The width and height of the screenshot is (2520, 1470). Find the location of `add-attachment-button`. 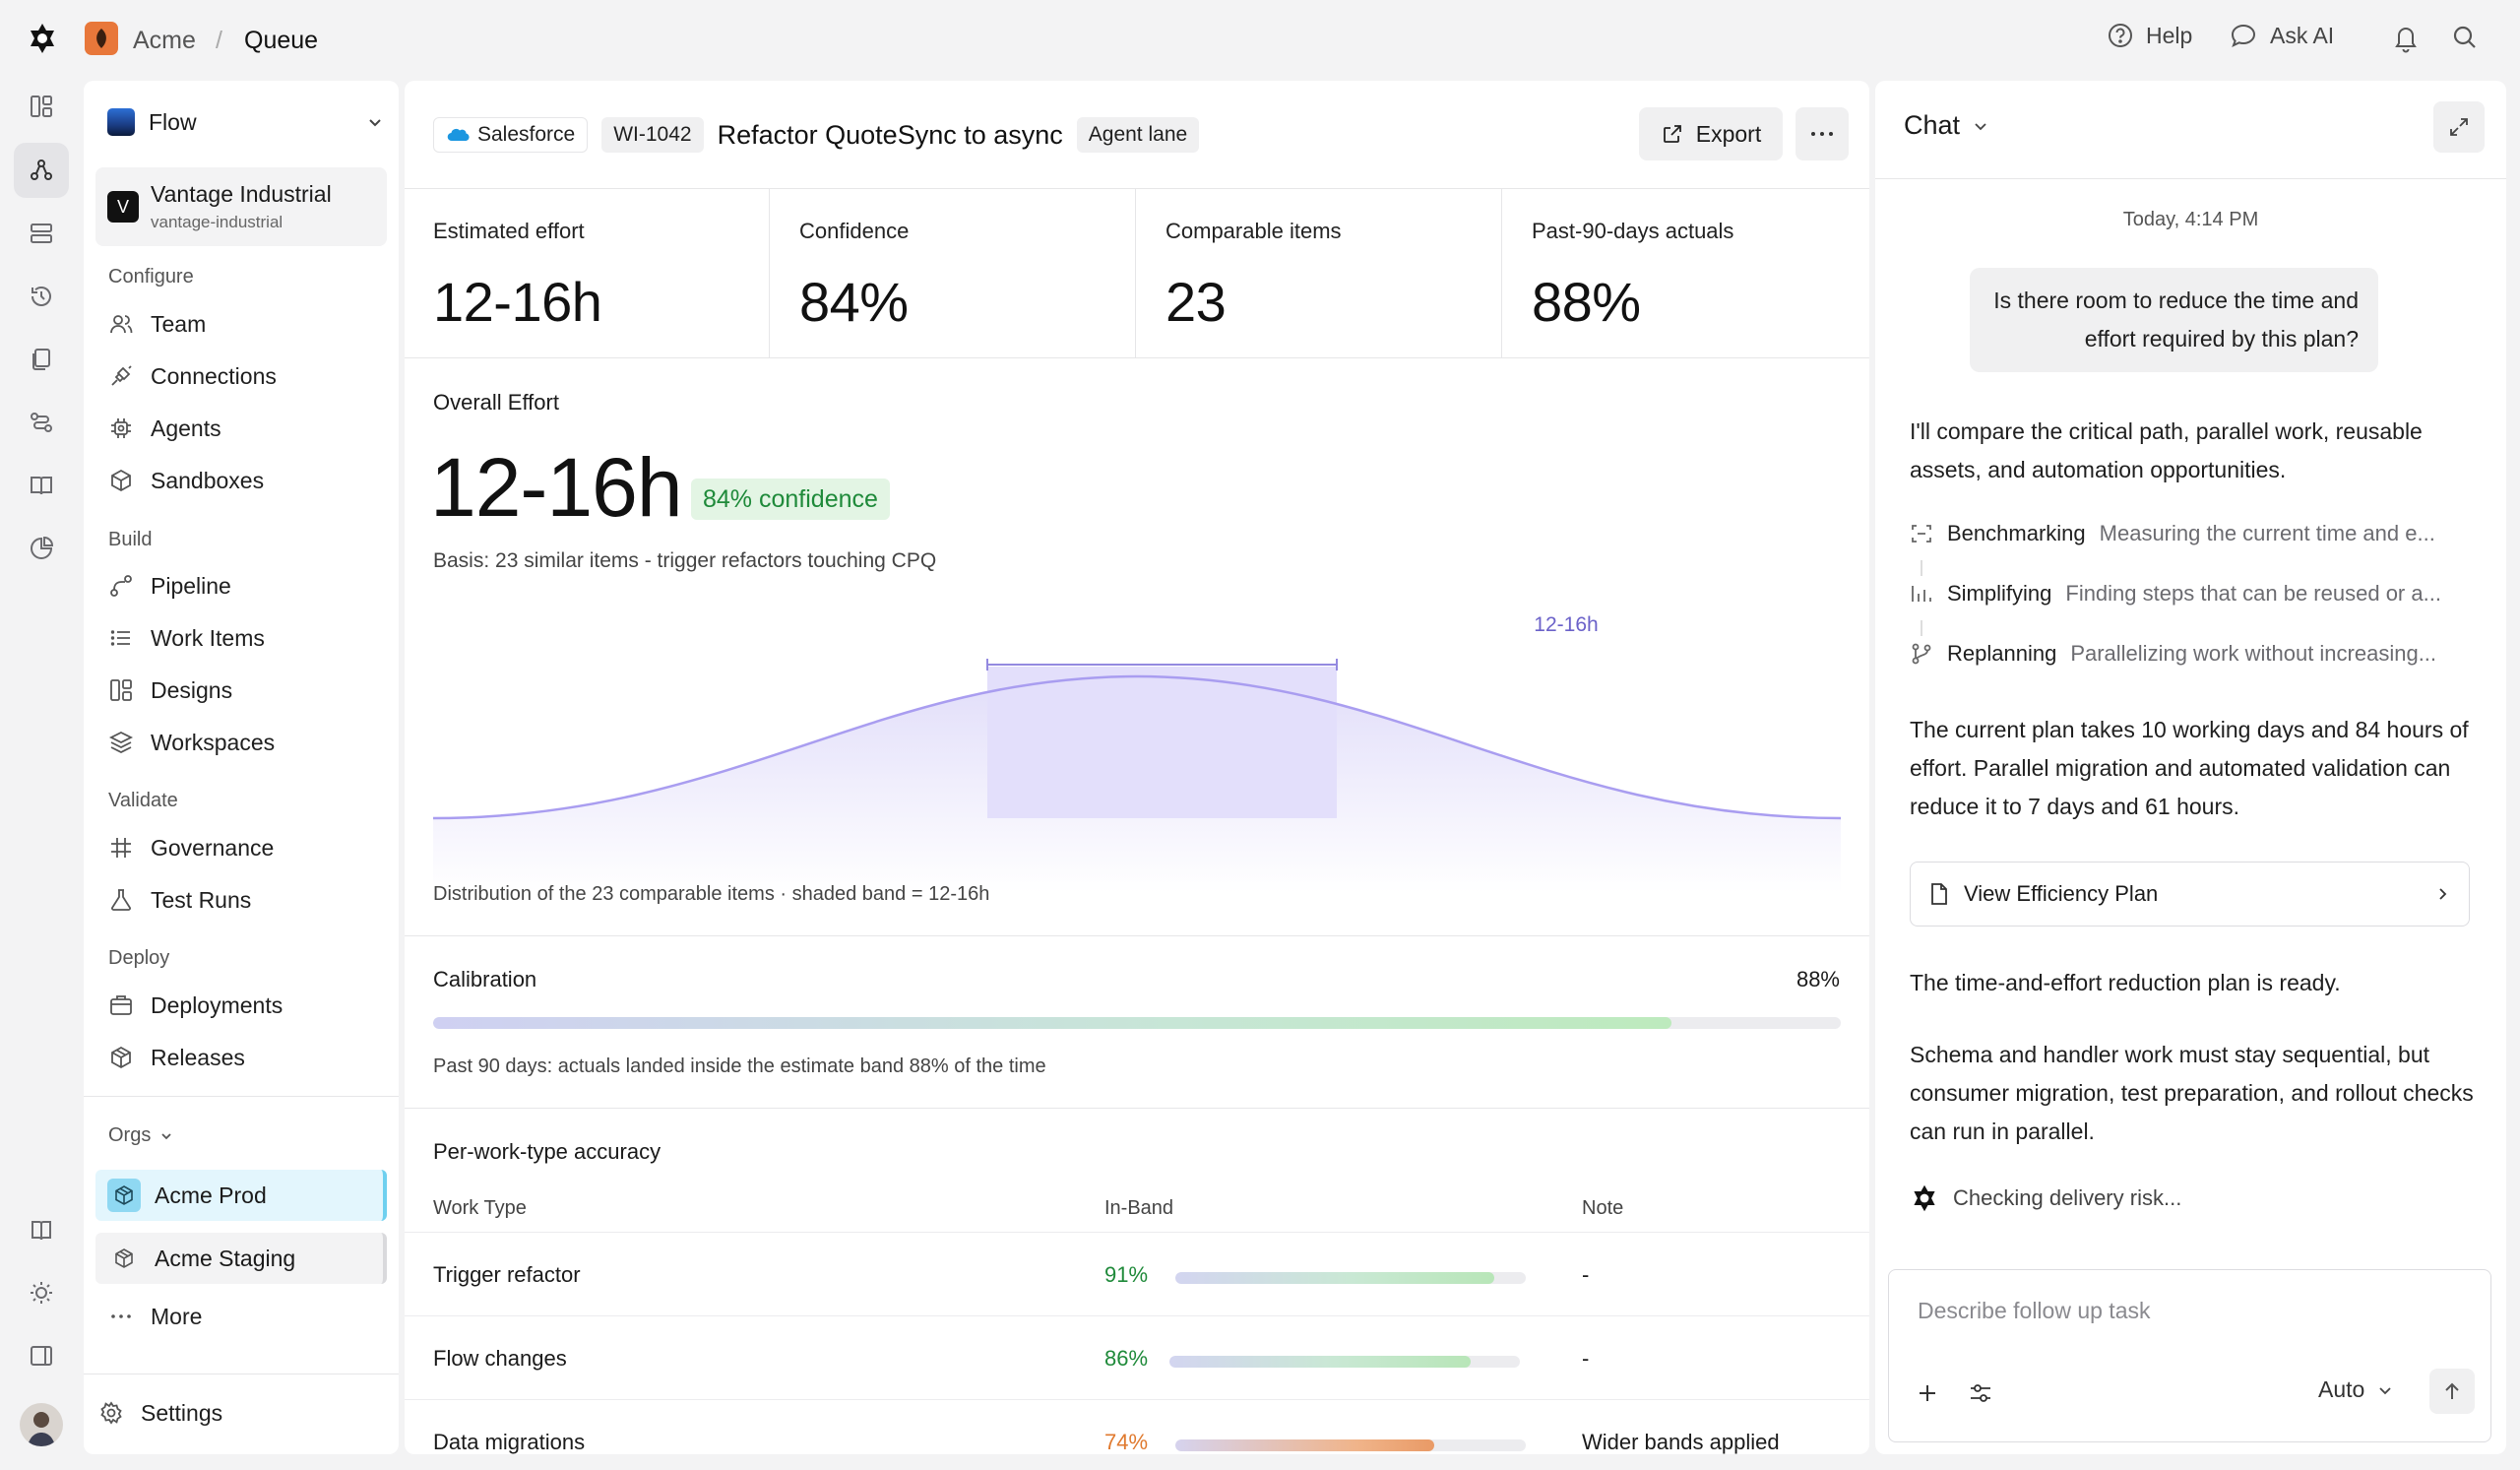

add-attachment-button is located at coordinates (1927, 1393).